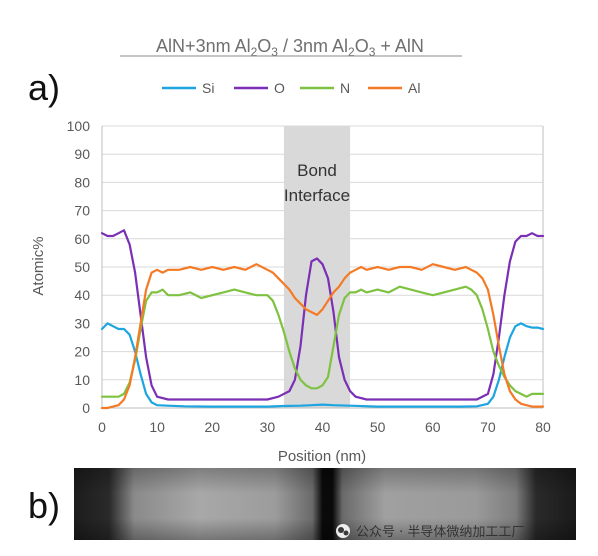 This screenshot has height=556, width=598. I want to click on annotation-interface: Interface, so click(317, 195).